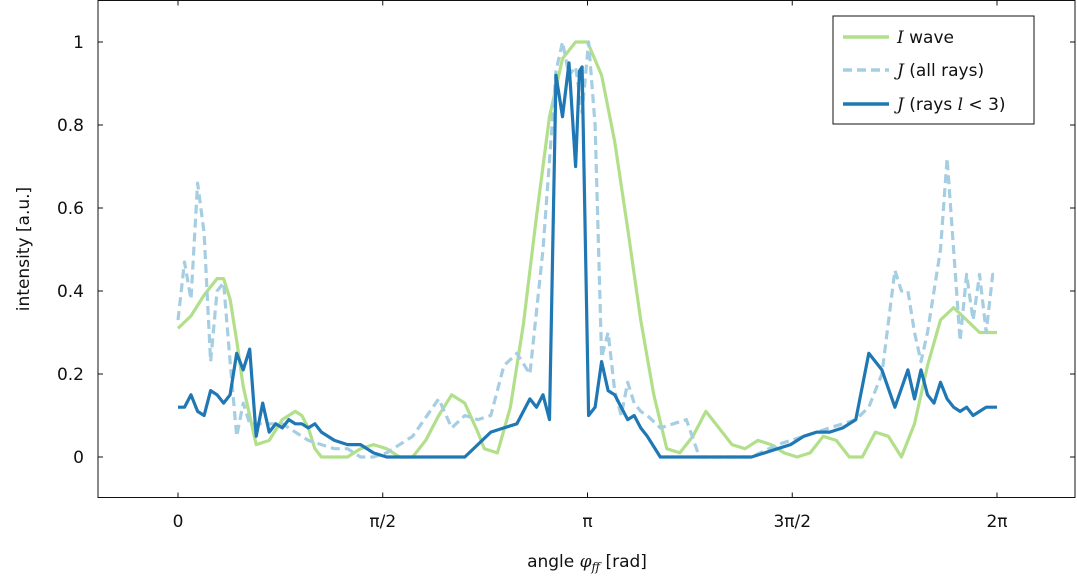  Describe the element at coordinates (792, 522) in the screenshot. I see `x-tick-label: 3π/2` at that location.